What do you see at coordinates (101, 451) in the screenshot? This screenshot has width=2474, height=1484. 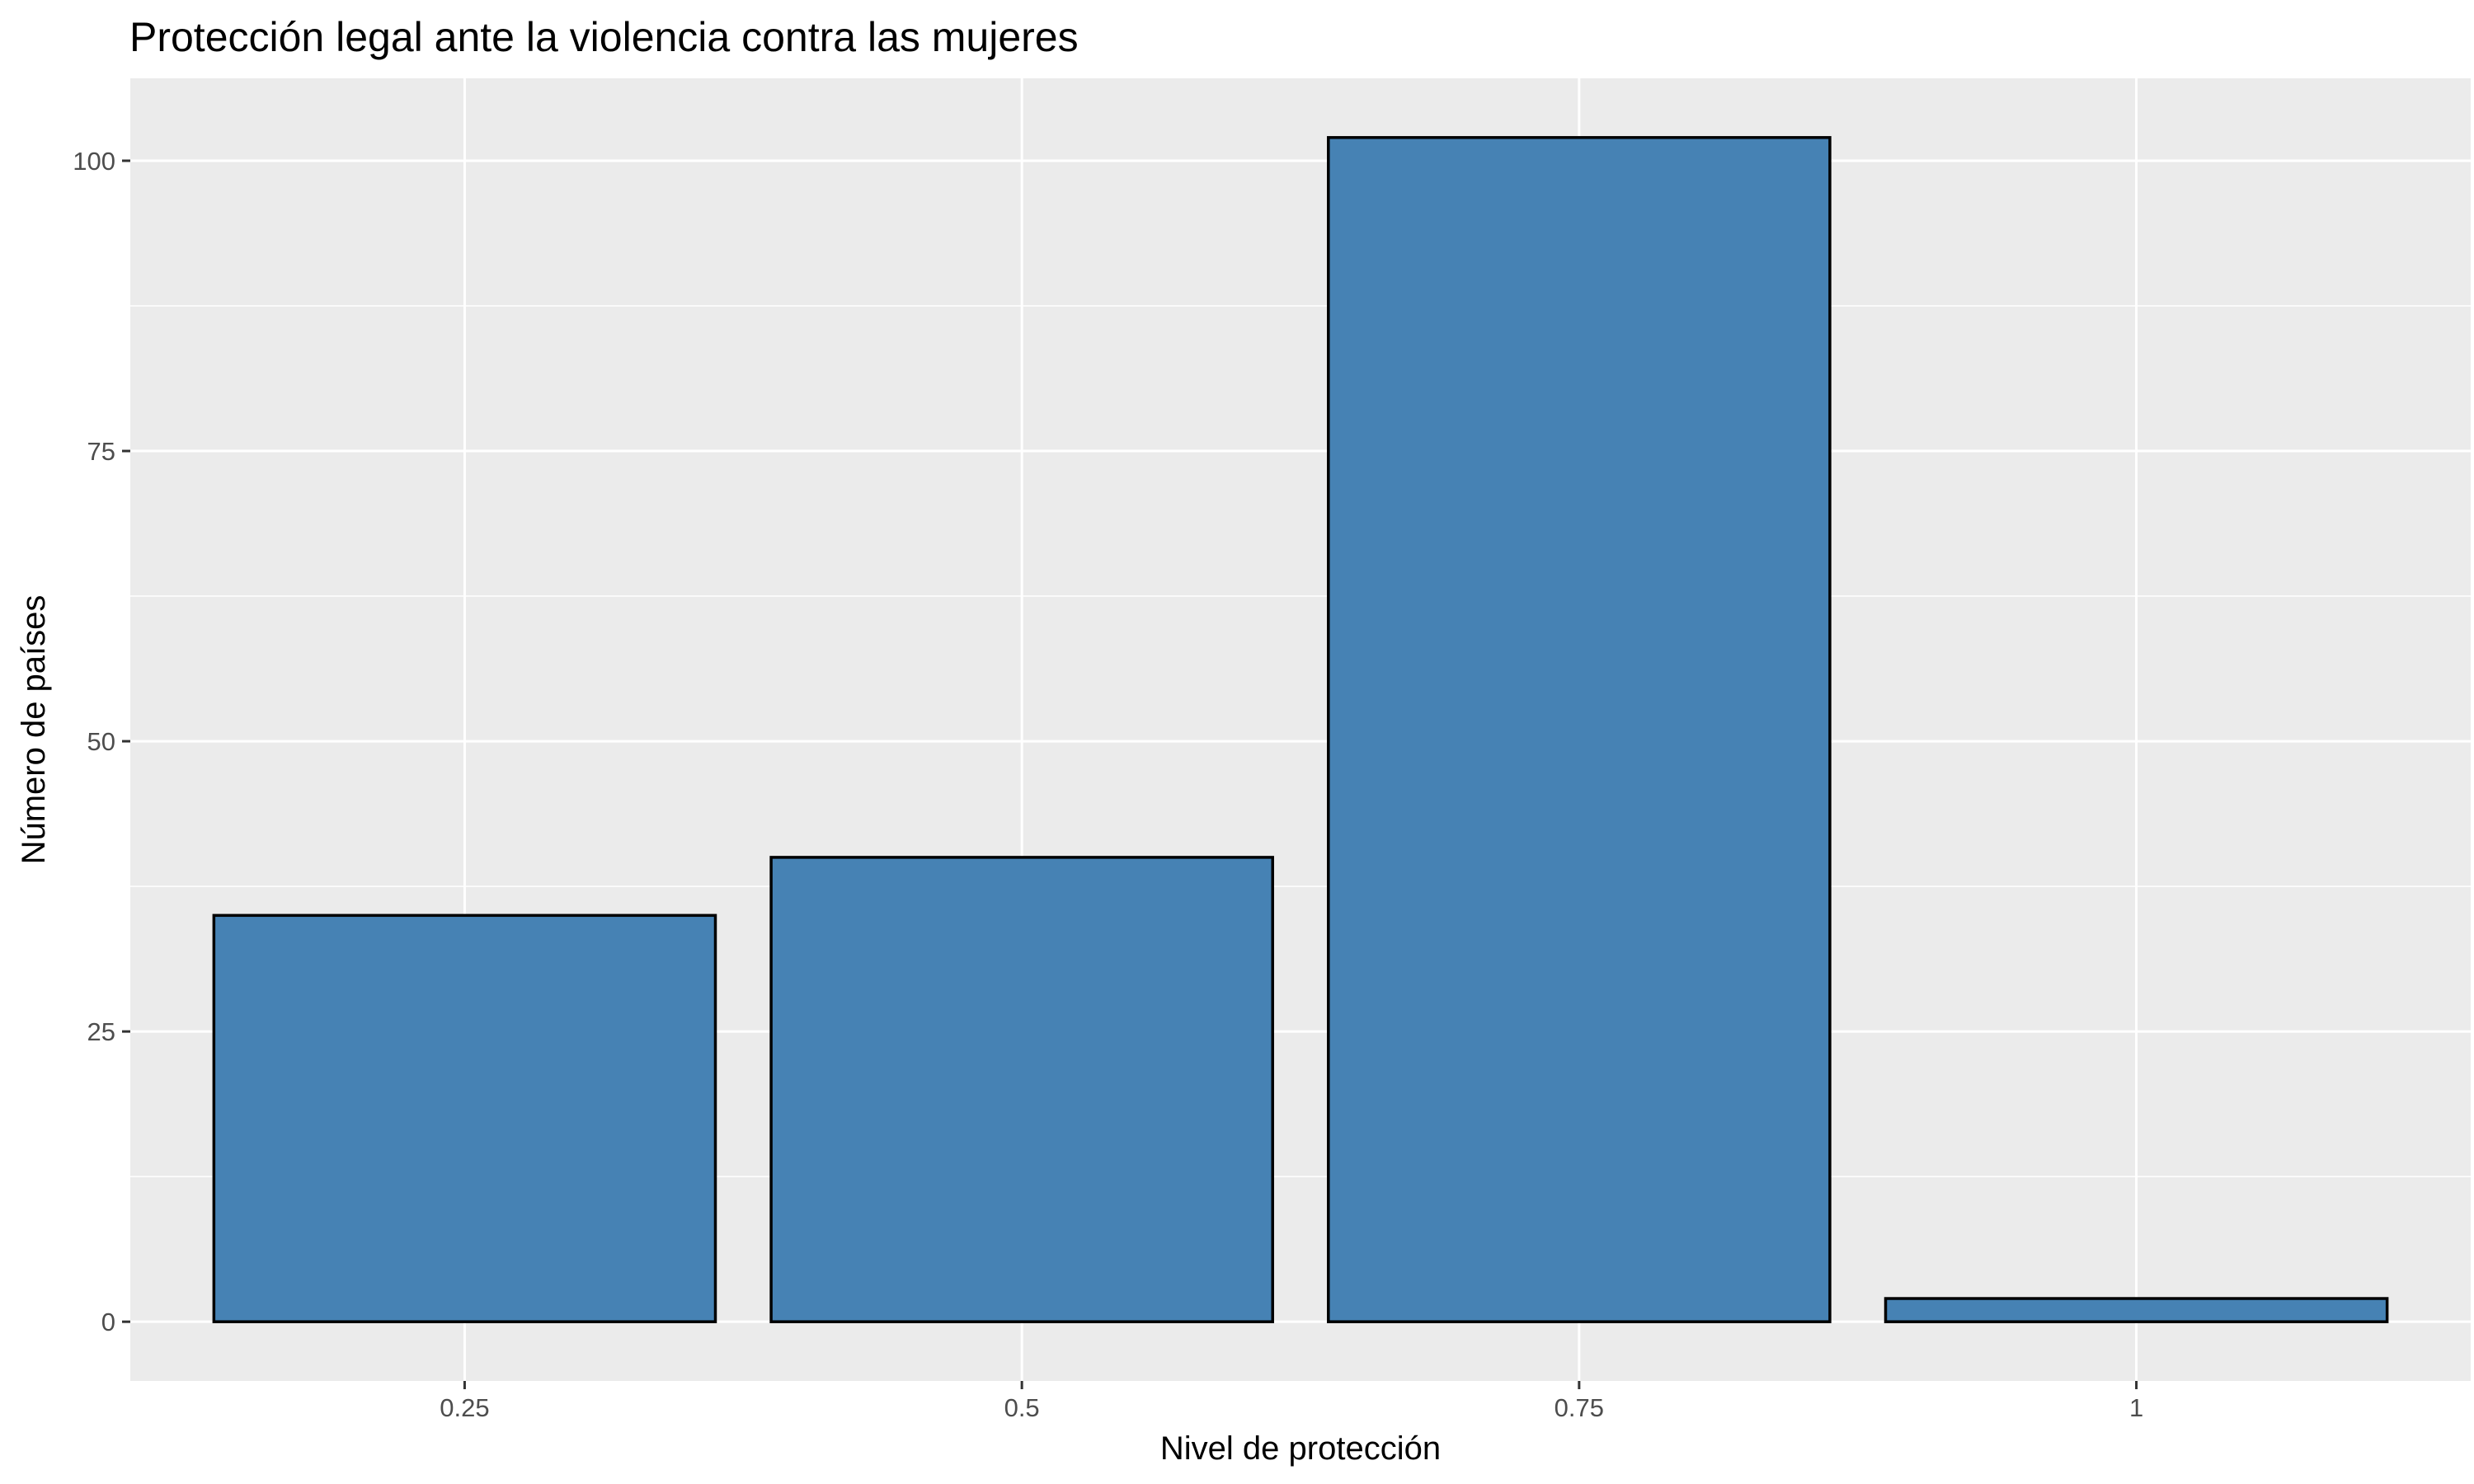 I see `y-tick-label: 75` at bounding box center [101, 451].